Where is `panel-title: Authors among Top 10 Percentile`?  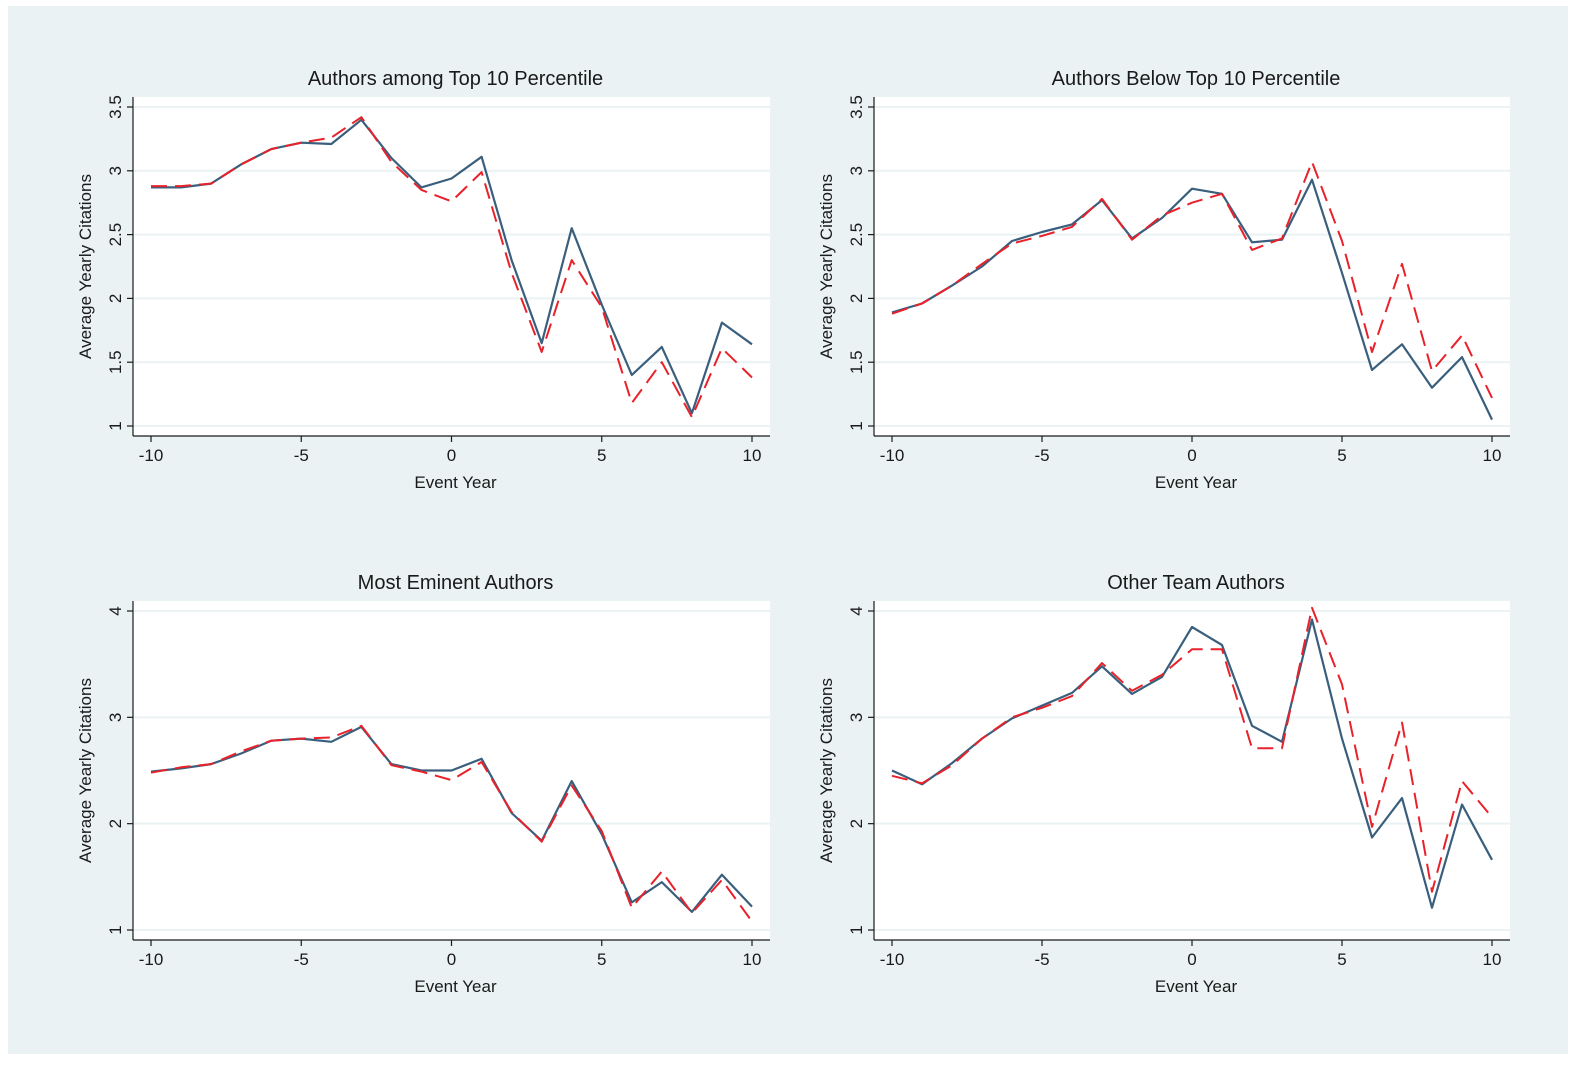
panel-title: Authors among Top 10 Percentile is located at coordinates (455, 79).